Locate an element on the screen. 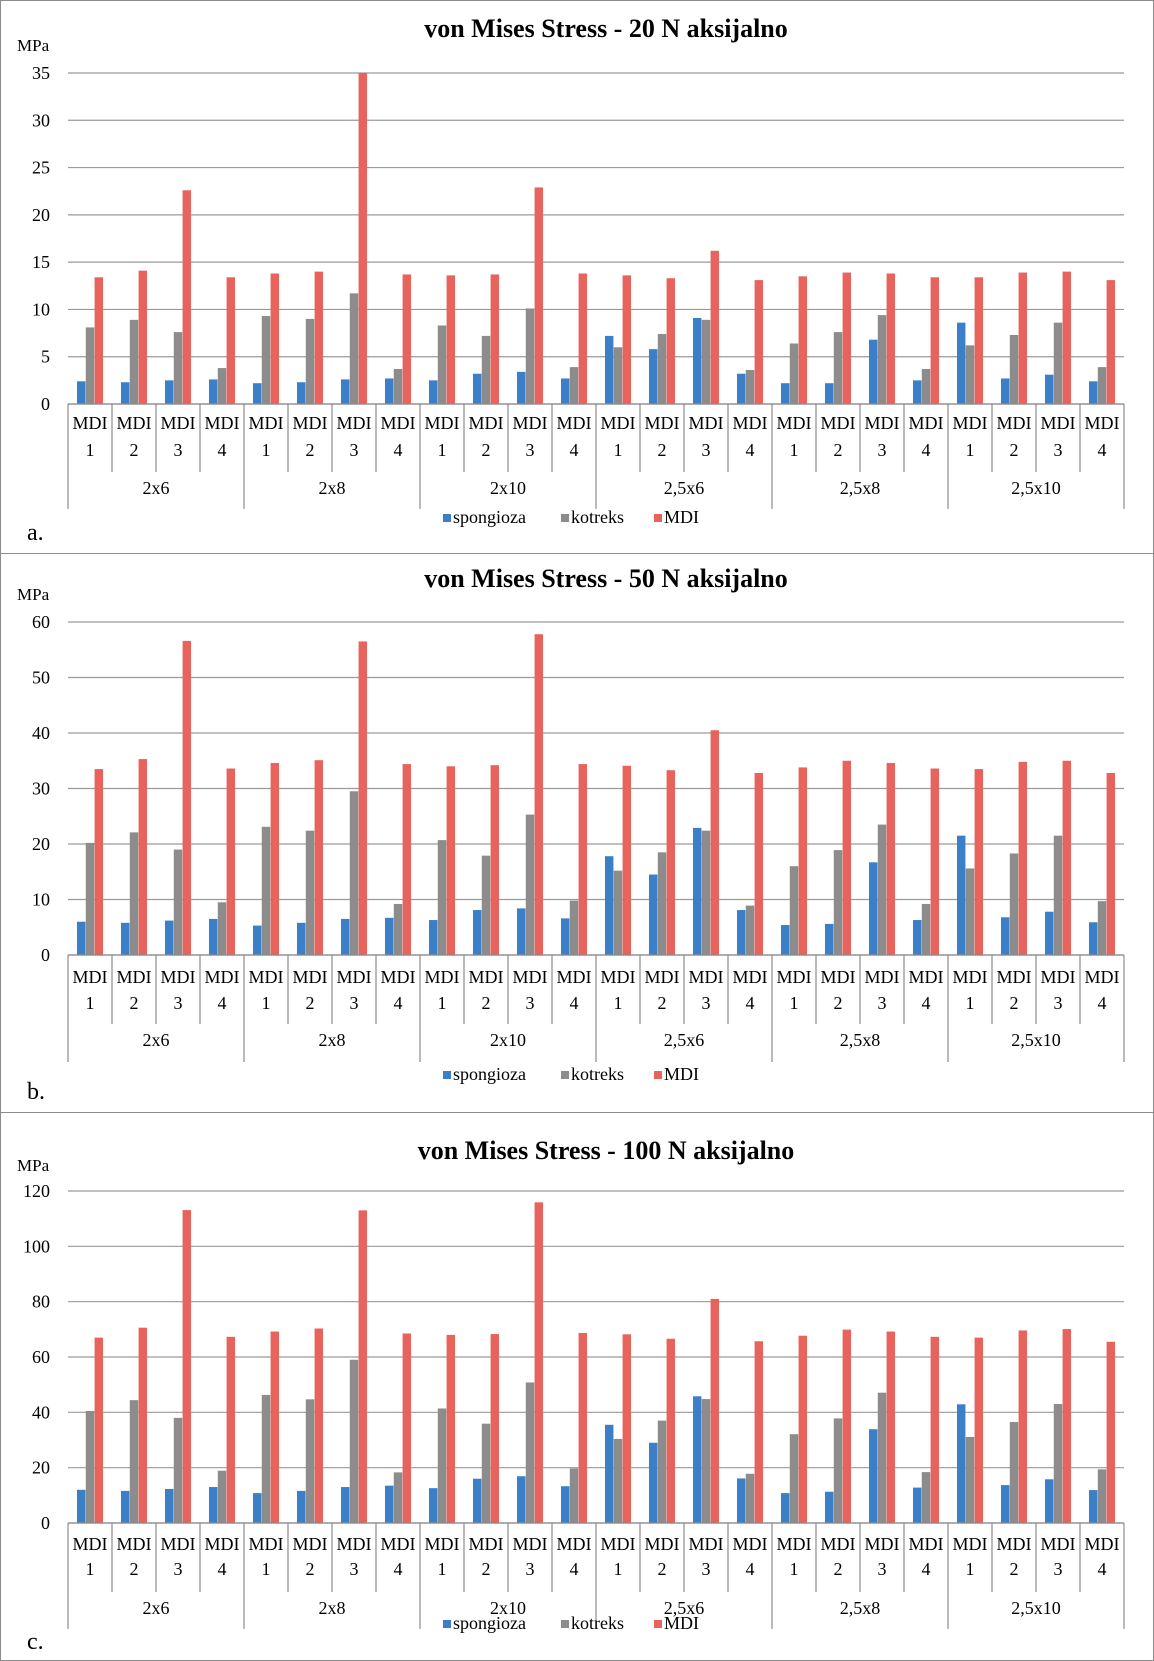 This screenshot has width=1154, height=1661. legend-swatch-spongioza is located at coordinates (447, 1624).